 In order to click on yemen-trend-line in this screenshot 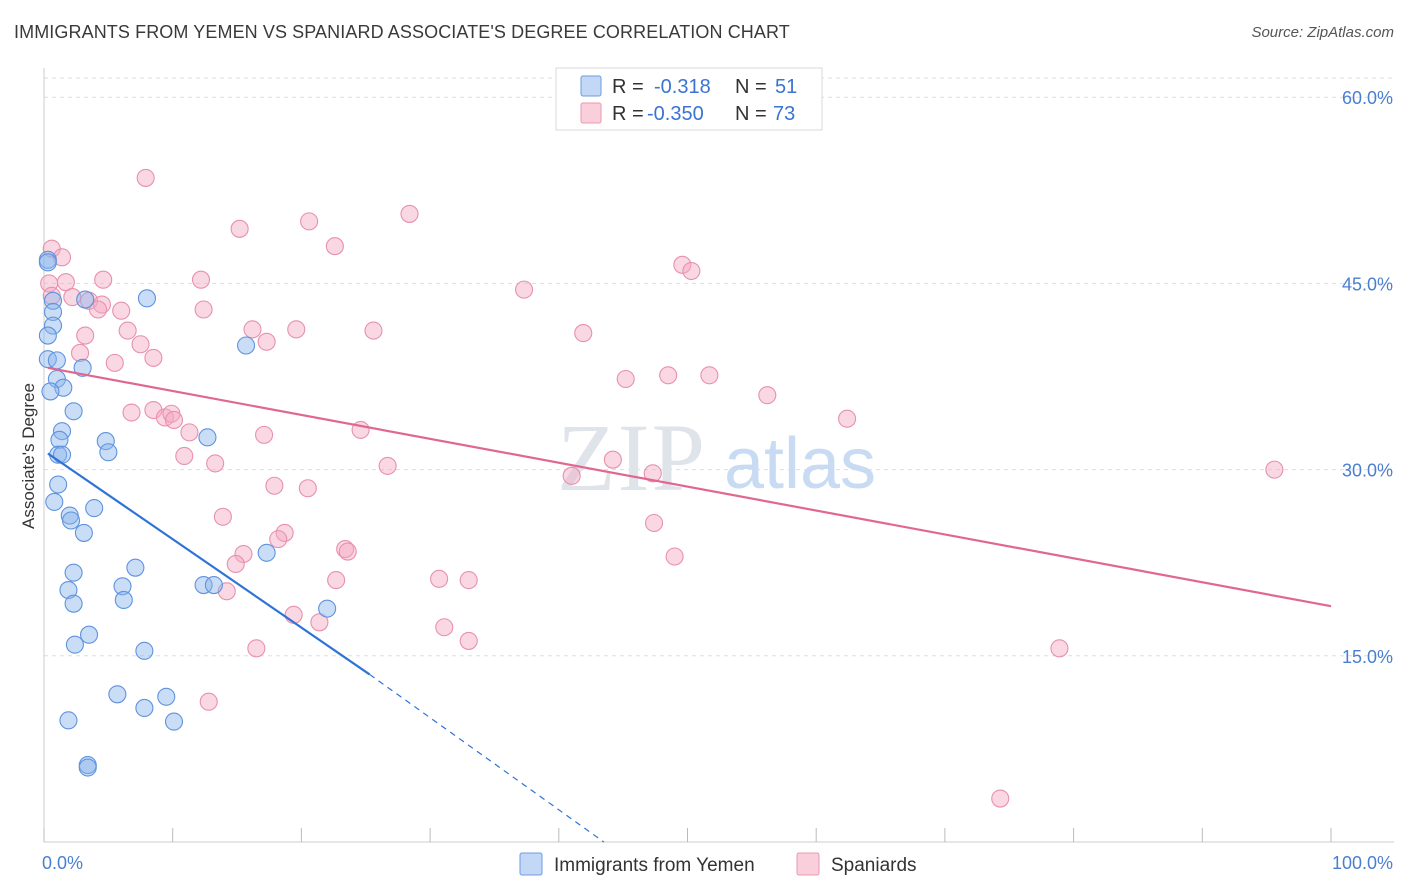, I will do `click(209, 564)`.